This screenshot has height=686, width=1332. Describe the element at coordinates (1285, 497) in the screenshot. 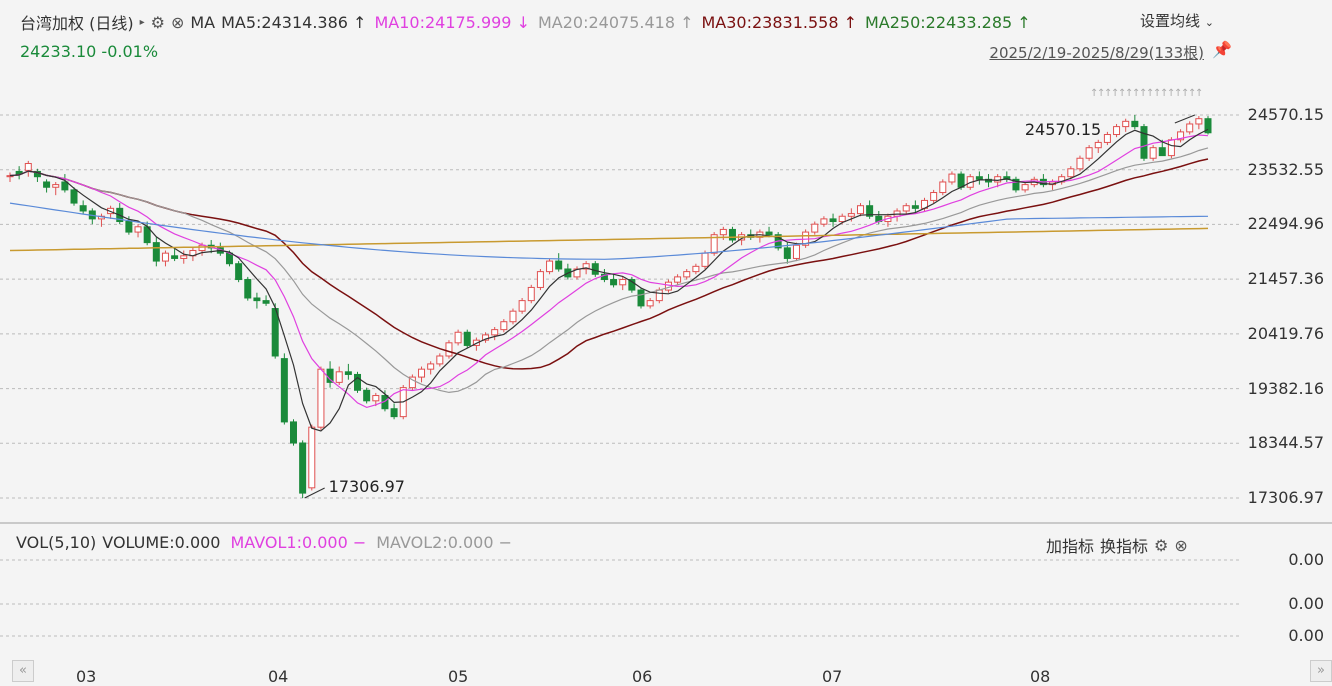

I see `y-tick-label: 17306.97` at that location.